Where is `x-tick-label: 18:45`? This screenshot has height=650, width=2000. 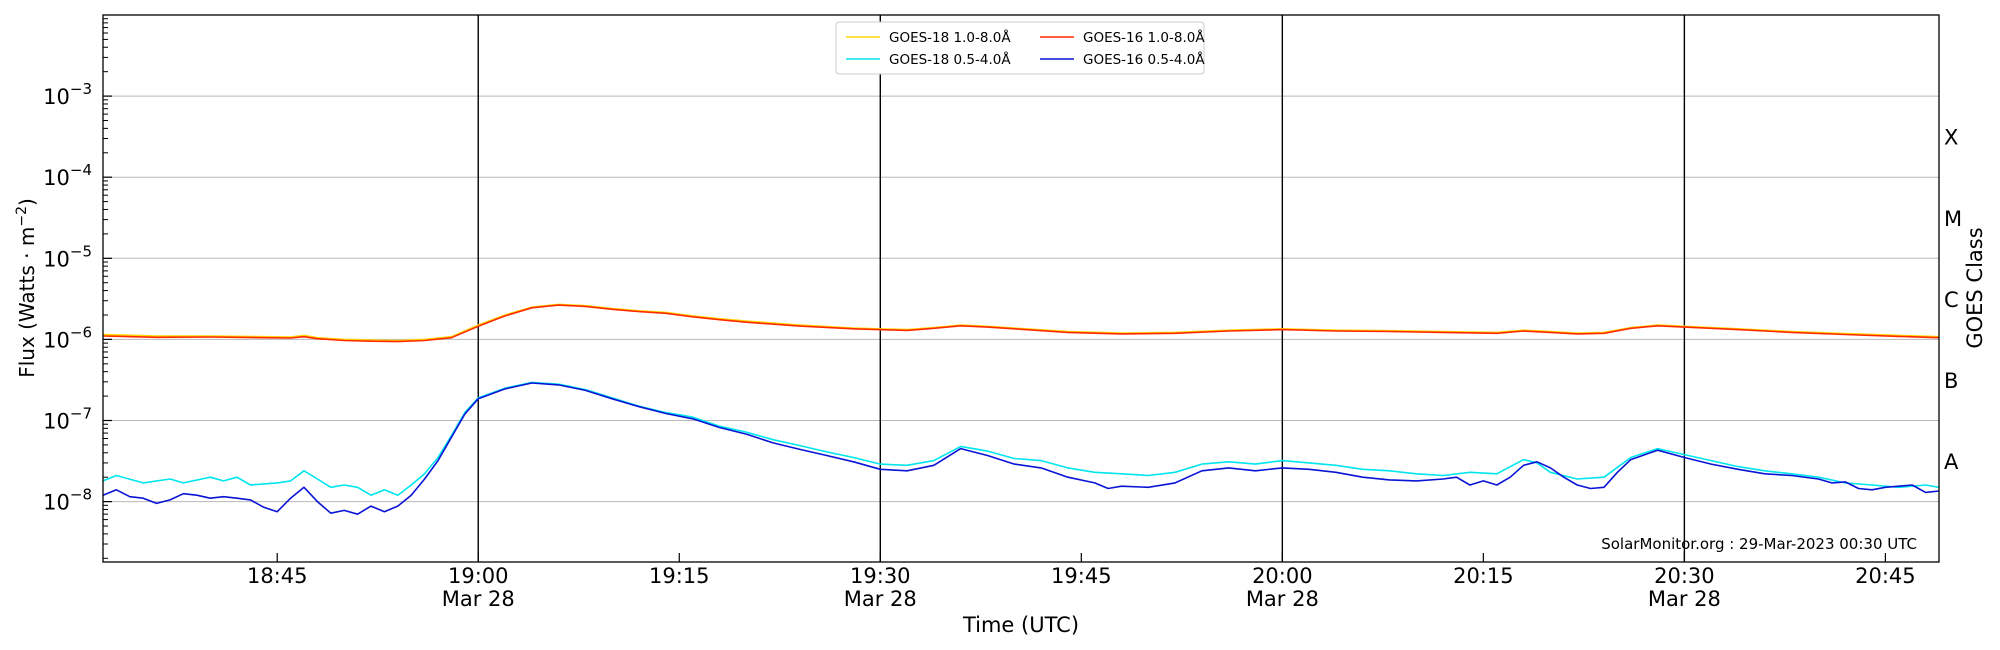 x-tick-label: 18:45 is located at coordinates (277, 576).